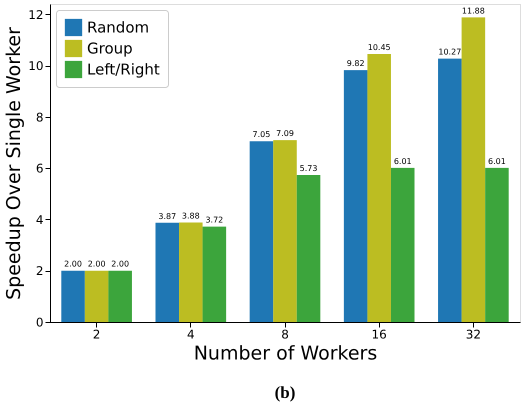  Describe the element at coordinates (190, 335) in the screenshot. I see `x-tick-label: 4` at that location.